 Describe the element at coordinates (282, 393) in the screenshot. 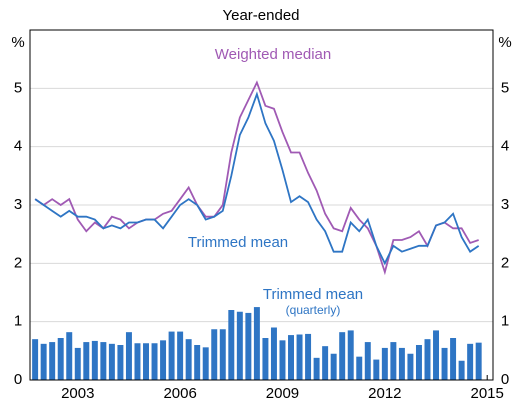

I see `x-tick-label: 2009` at that location.